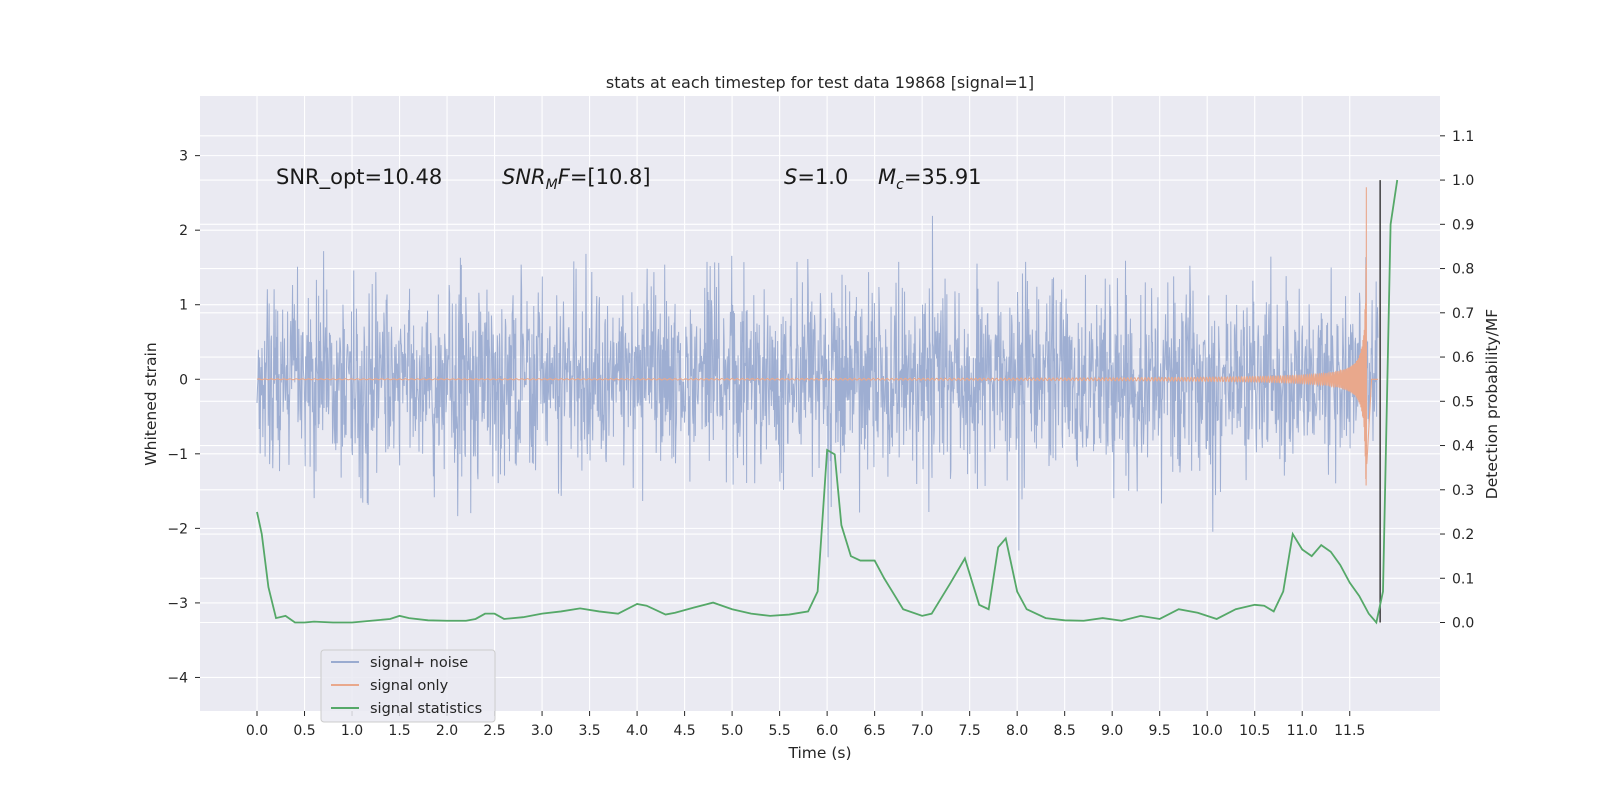 This screenshot has width=1600, height=800. What do you see at coordinates (524, 177) in the screenshot?
I see `annotation-snr-mf-main: SNR` at bounding box center [524, 177].